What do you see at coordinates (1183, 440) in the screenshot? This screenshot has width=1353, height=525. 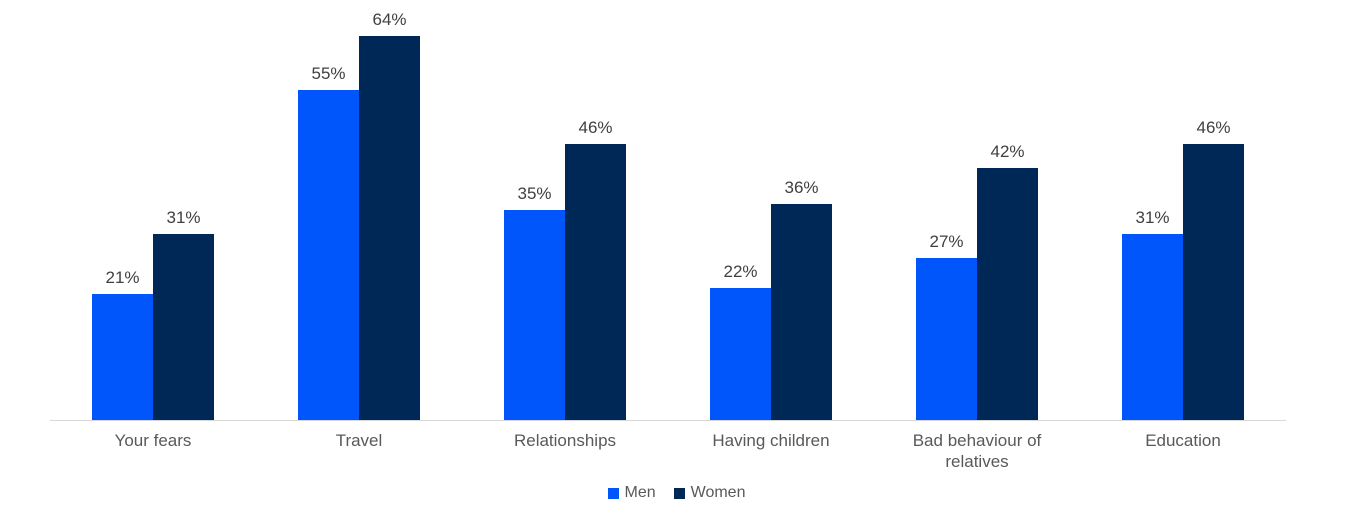 I see `category-label-education: Education` at bounding box center [1183, 440].